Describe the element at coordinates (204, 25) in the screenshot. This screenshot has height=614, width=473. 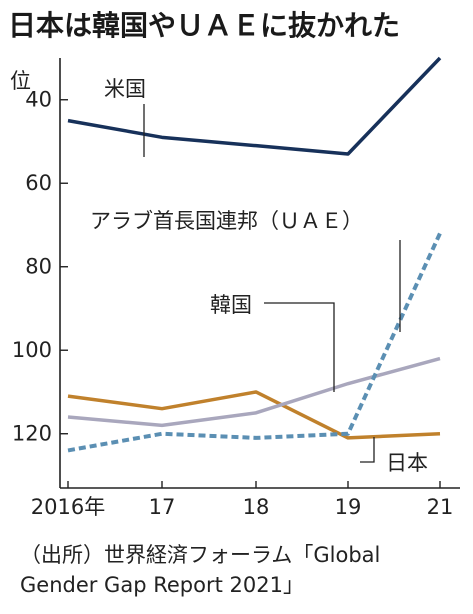
I see `chart-title: 日本は韓国やＵＡＥに抜かれた` at that location.